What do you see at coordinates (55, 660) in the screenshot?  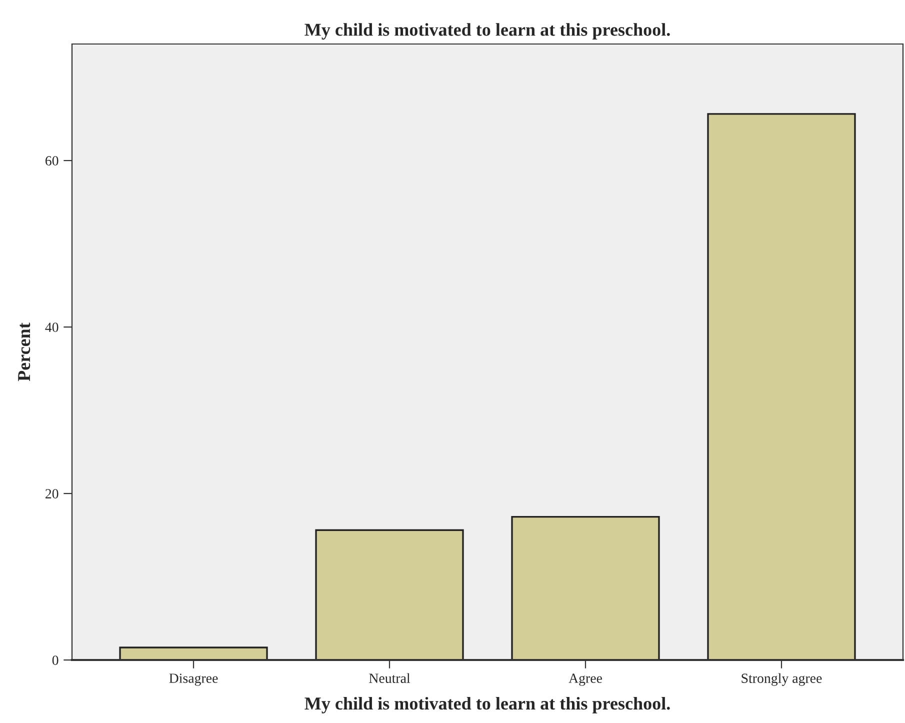 I see `y-tick-label: 0` at bounding box center [55, 660].